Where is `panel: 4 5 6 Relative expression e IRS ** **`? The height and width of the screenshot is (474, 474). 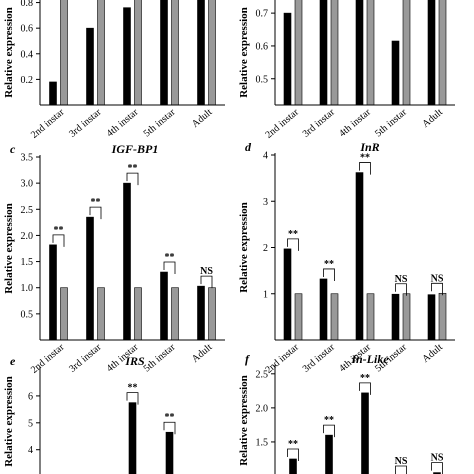
panel: 4 5 6 Relative expression e IRS ** ** is located at coordinates (89, 414).